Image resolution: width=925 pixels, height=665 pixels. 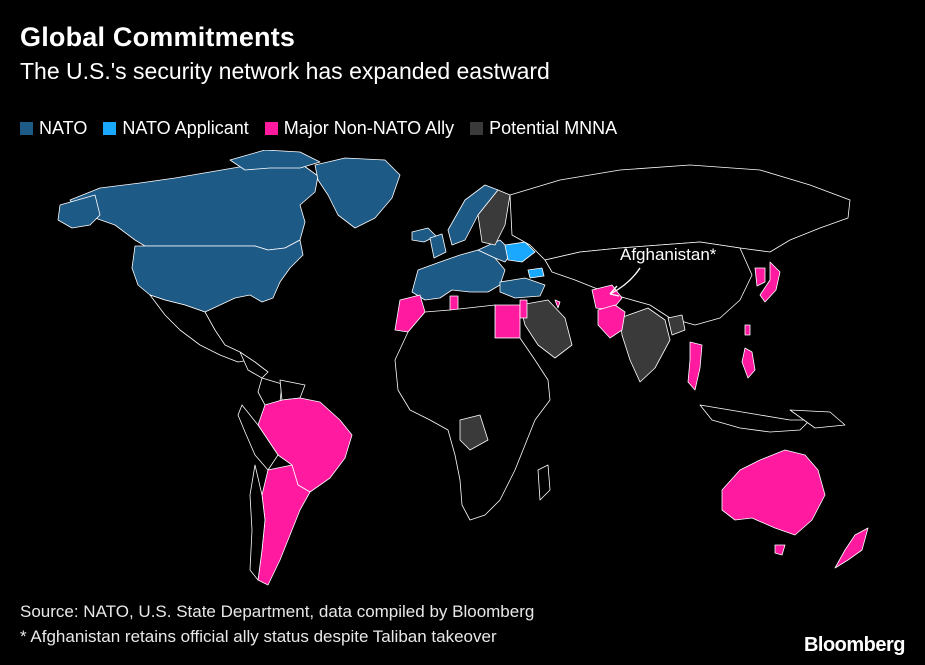 What do you see at coordinates (611, 321) in the screenshot?
I see `country-pakistan` at bounding box center [611, 321].